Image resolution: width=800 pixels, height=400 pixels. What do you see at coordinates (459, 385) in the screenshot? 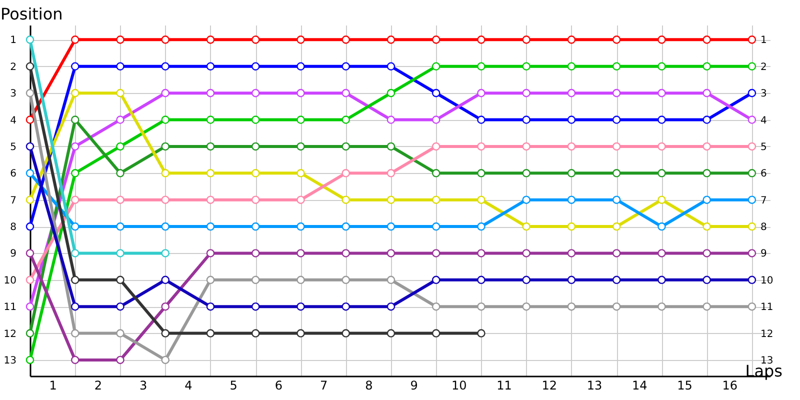
I see `x-tick-label: 10` at bounding box center [459, 385].